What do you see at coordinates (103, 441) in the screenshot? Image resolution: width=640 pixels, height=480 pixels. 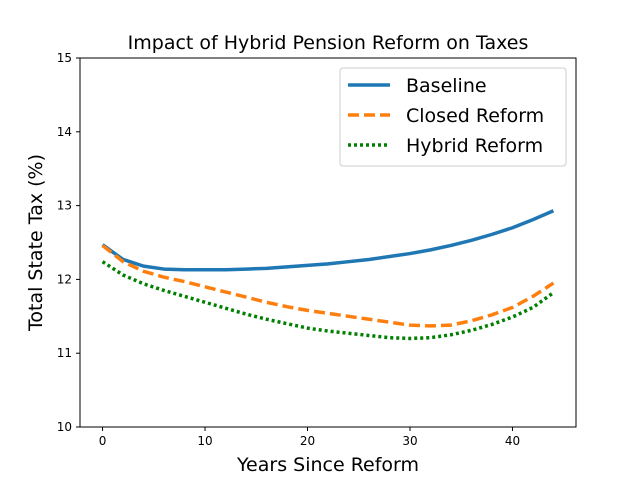 I see `x-tick-label: 0` at bounding box center [103, 441].